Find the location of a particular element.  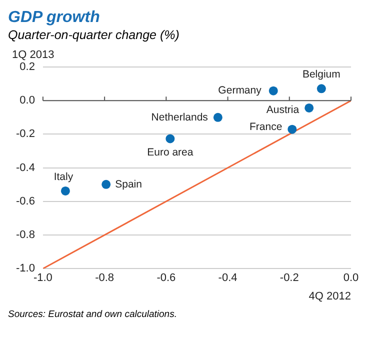

annotation: Austria is located at coordinates (283, 110).